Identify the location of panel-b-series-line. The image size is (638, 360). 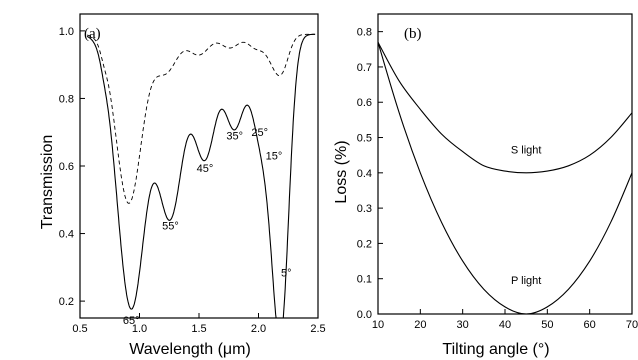
(505, 107).